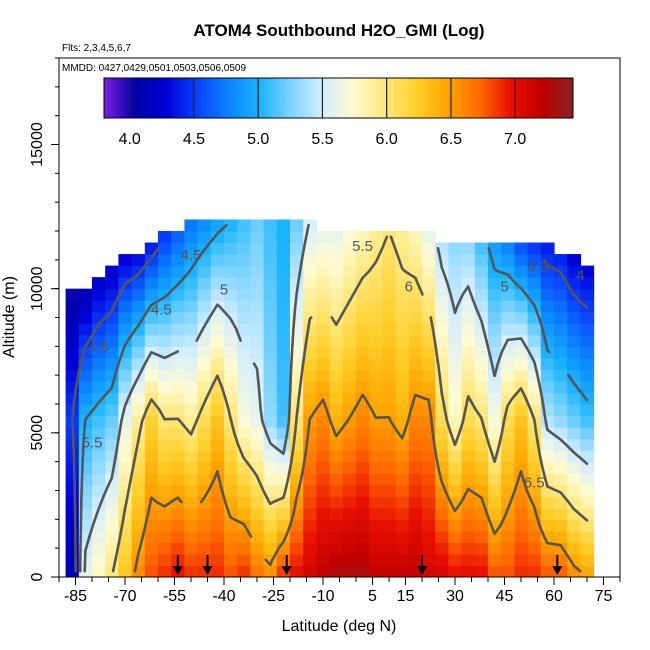 The image size is (650, 650). What do you see at coordinates (534, 483) in the screenshot?
I see `contour-label: 6.5` at bounding box center [534, 483].